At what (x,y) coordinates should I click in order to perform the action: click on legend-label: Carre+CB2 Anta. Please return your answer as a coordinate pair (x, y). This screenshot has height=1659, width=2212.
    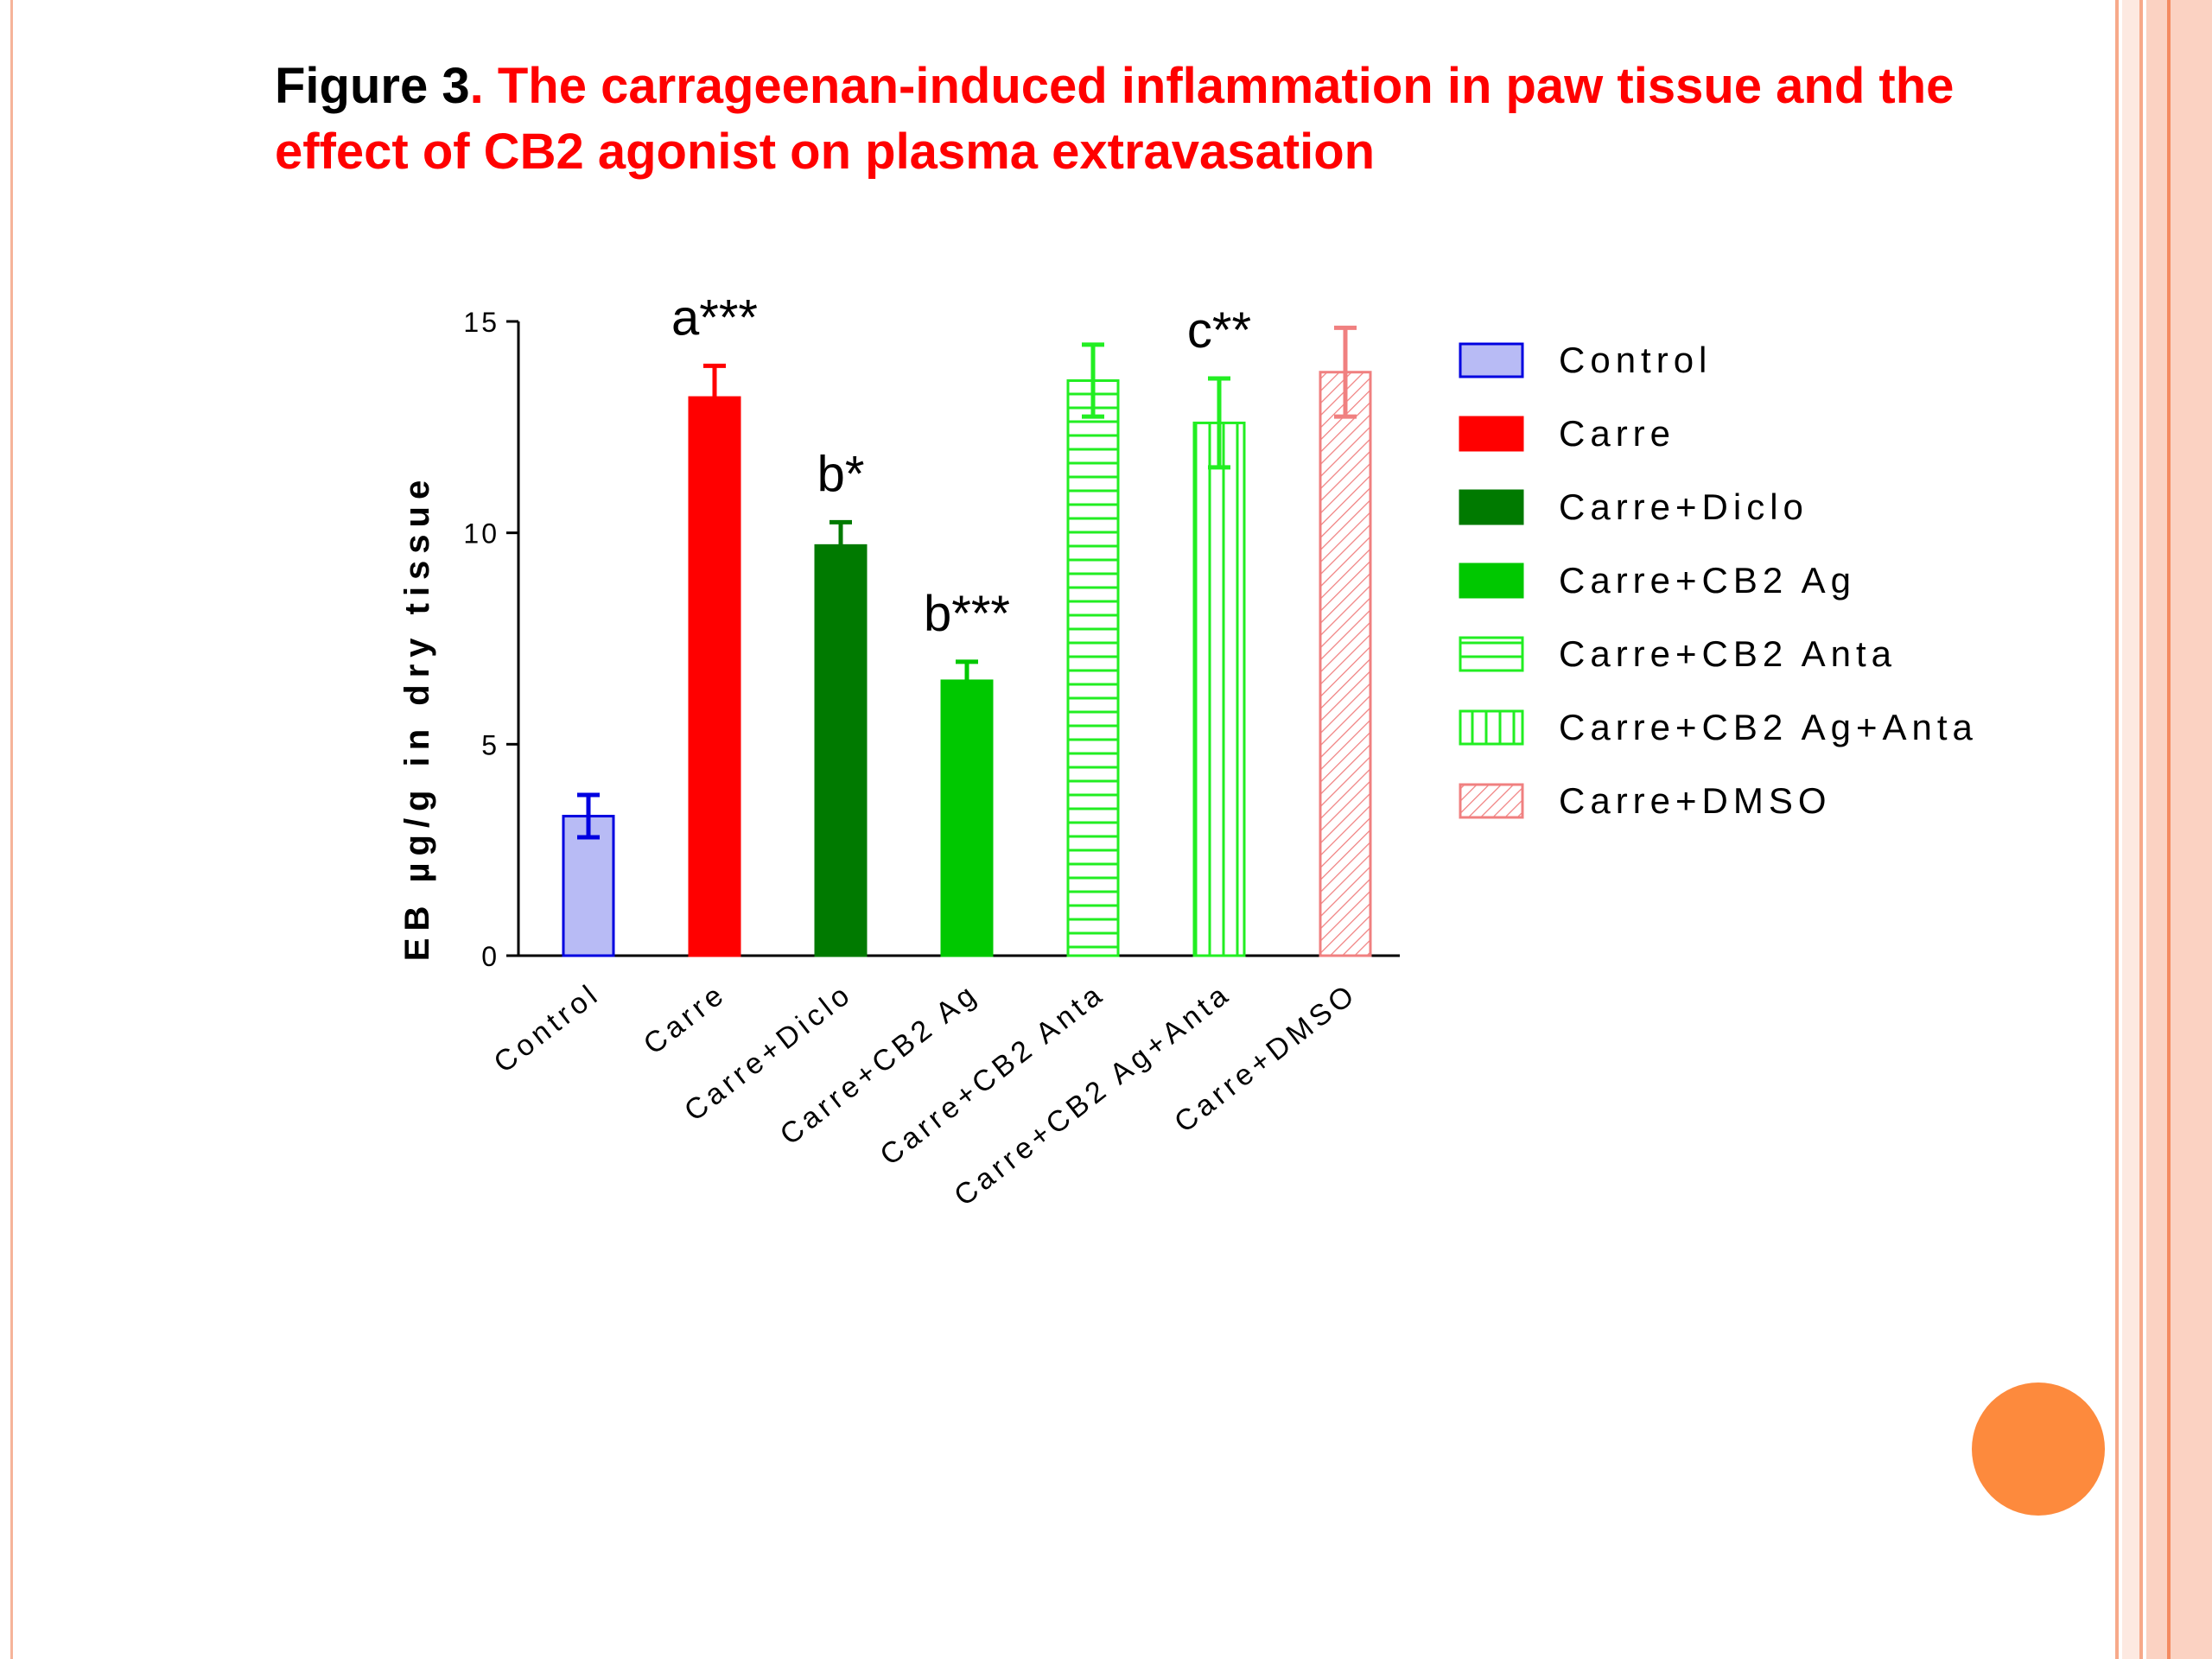
    Looking at the image, I should click on (1728, 653).